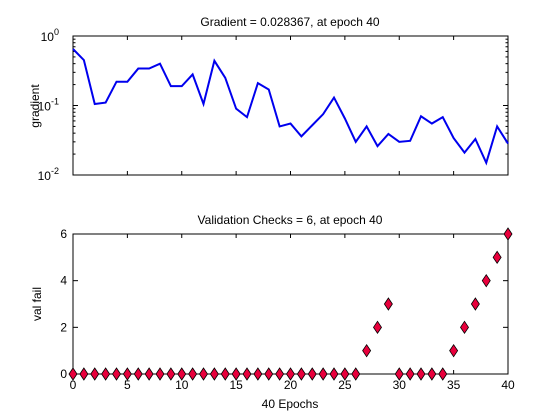 The height and width of the screenshot is (420, 560). What do you see at coordinates (35, 106) in the screenshot?
I see `gradient-ylabel: gradient` at bounding box center [35, 106].